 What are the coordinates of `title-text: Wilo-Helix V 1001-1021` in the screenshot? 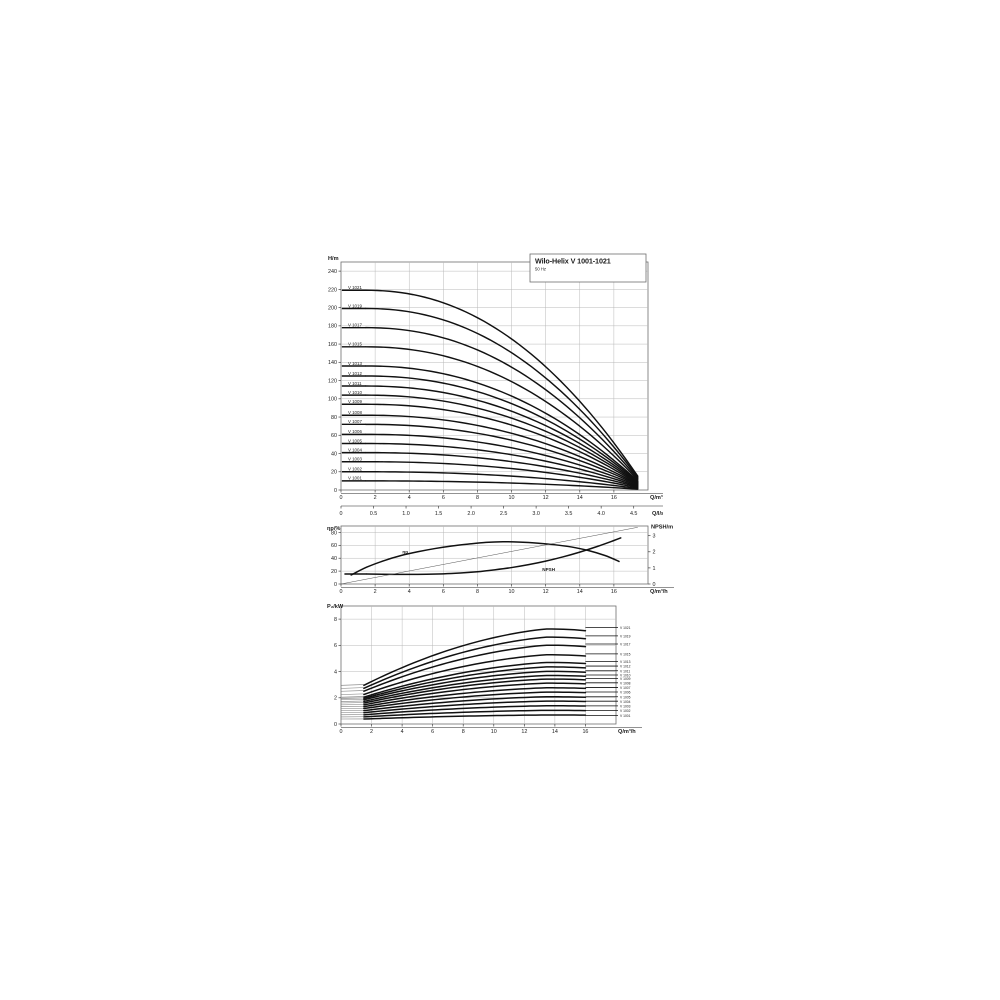 It's located at (573, 261).